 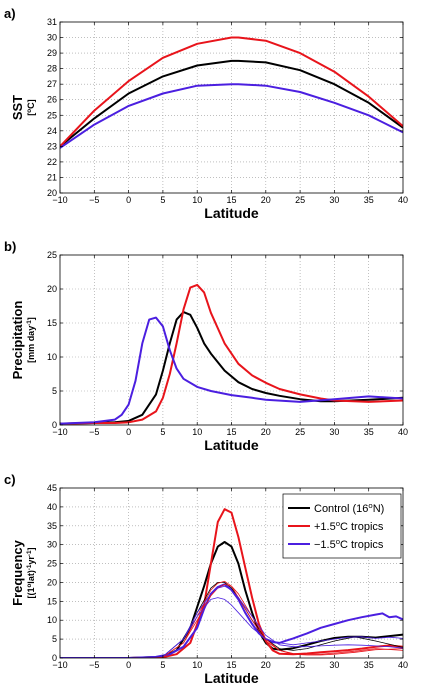 I want to click on y-axis-unit: [mm day-1], so click(x=31, y=340).